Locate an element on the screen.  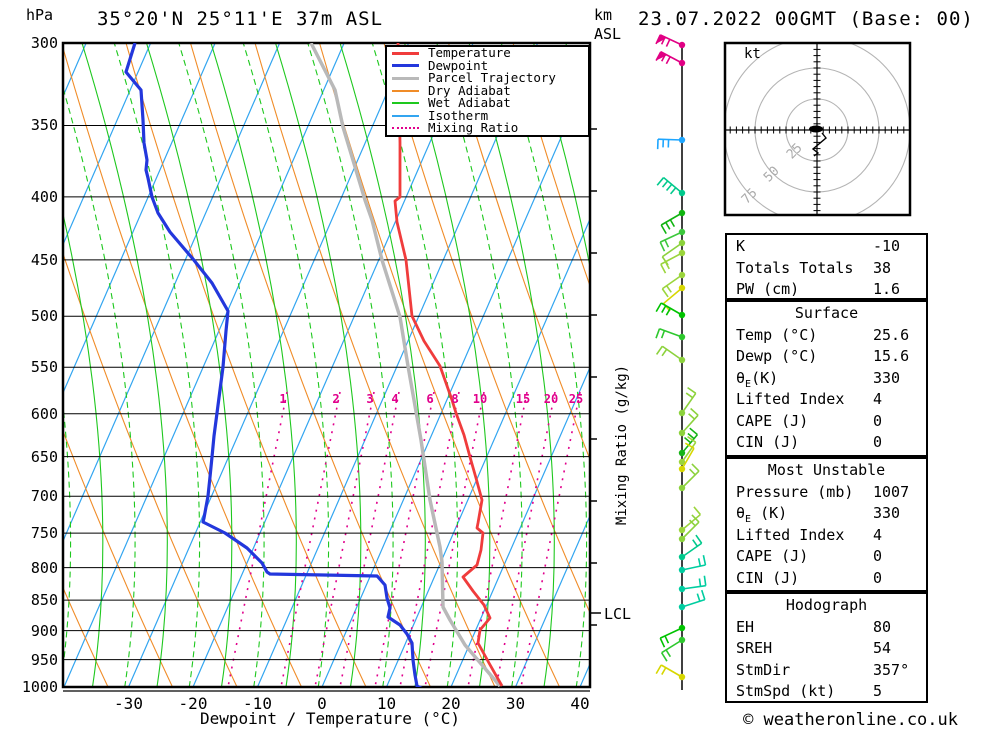
mixing-ratio-value-label: 15 is located at coordinates (523, 399).